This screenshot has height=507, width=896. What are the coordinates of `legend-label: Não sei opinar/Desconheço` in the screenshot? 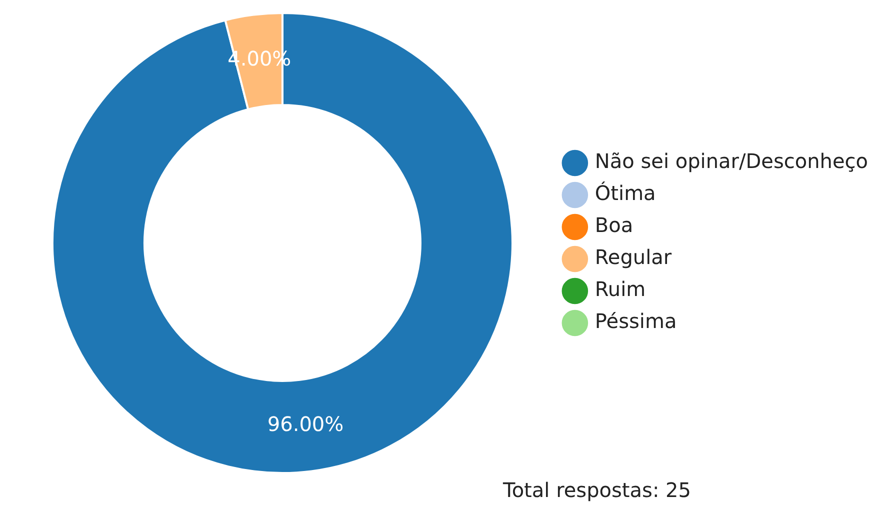 It's located at (731, 161).